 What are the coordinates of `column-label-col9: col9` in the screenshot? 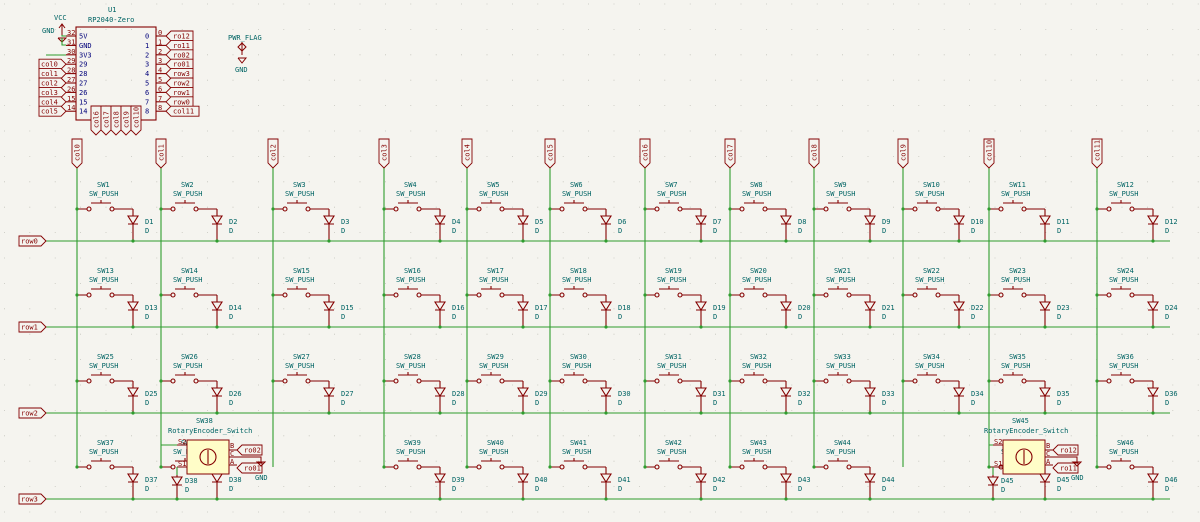 It's located at (904, 152).